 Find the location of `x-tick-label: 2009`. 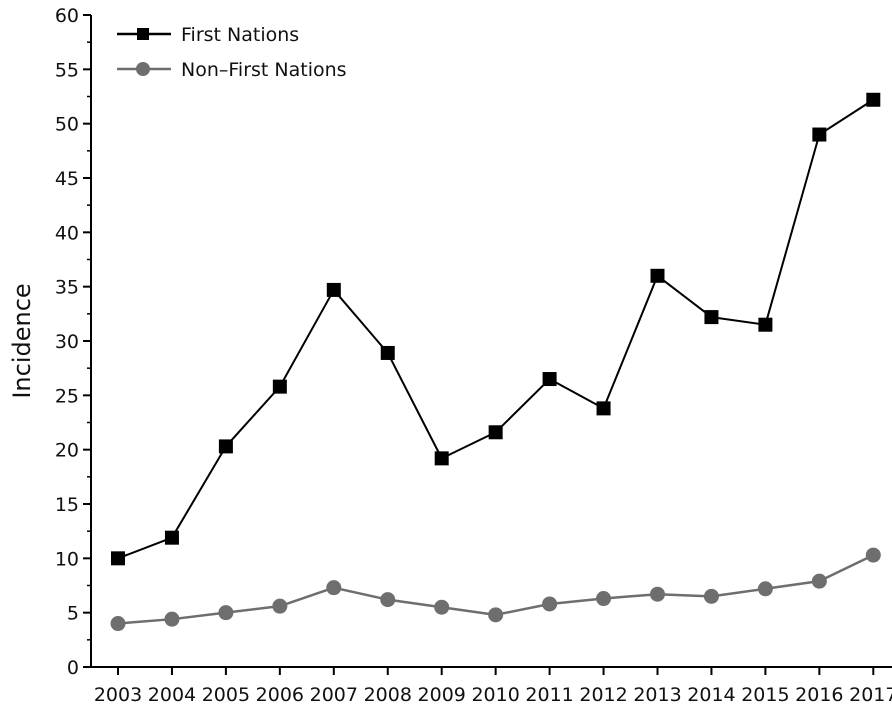

x-tick-label: 2009 is located at coordinates (442, 695).